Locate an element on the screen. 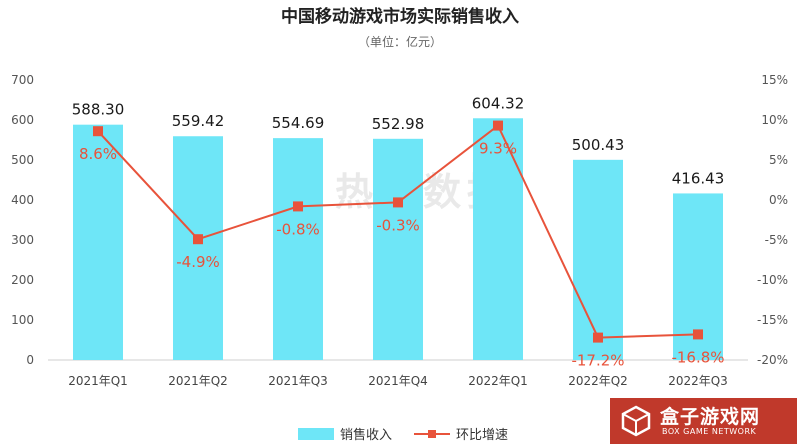 This screenshot has height=447, width=800. left-tick-label: 200 is located at coordinates (22, 280).